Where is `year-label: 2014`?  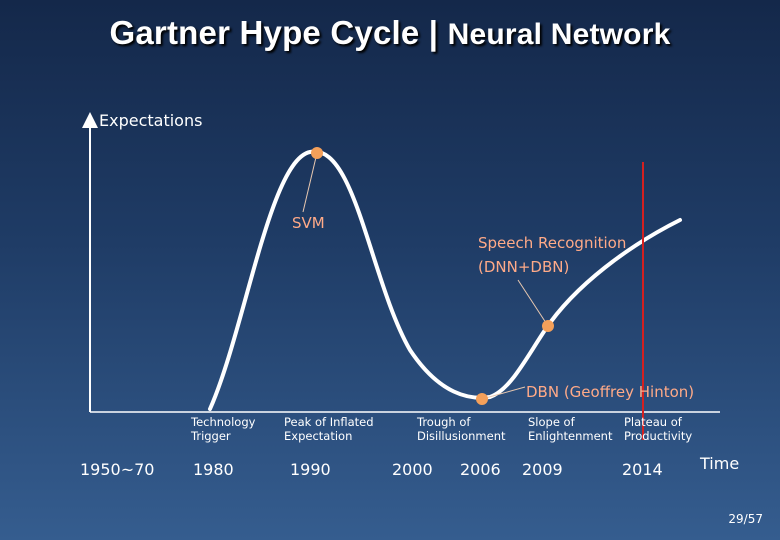 year-label: 2014 is located at coordinates (642, 469).